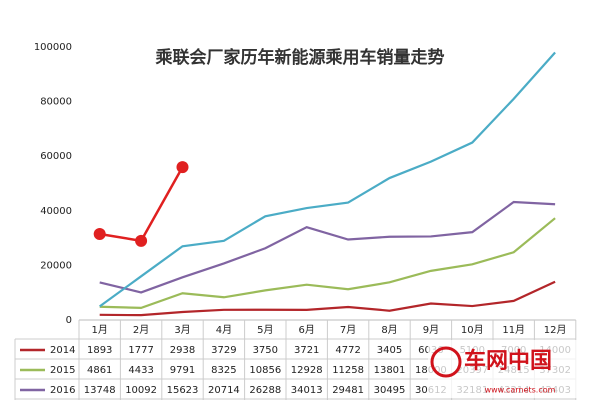 The image size is (600, 400). Describe the element at coordinates (141, 390) in the screenshot. I see `table-cell: 10092` at that location.